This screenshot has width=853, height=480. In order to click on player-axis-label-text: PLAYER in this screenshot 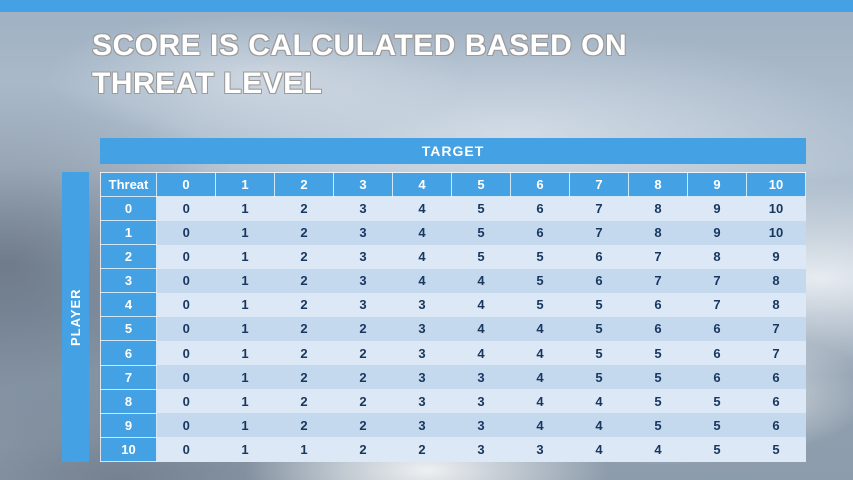, I will do `click(75, 317)`.